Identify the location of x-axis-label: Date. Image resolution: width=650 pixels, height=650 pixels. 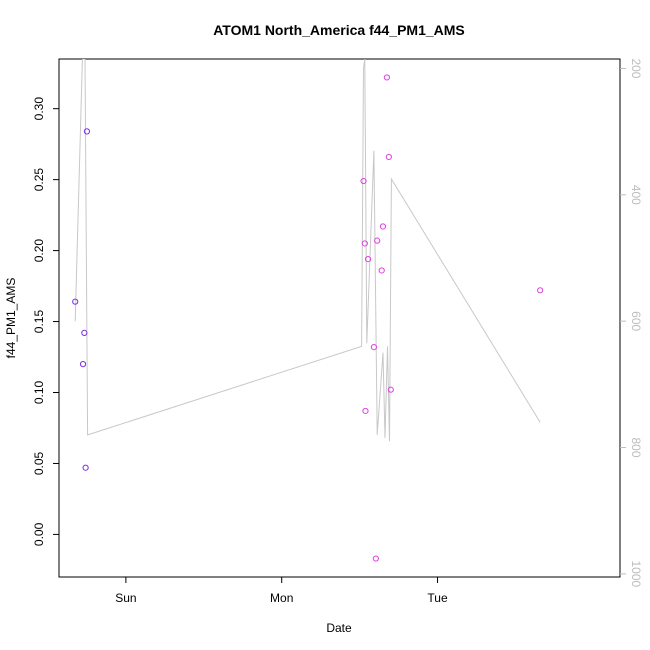
(339, 628).